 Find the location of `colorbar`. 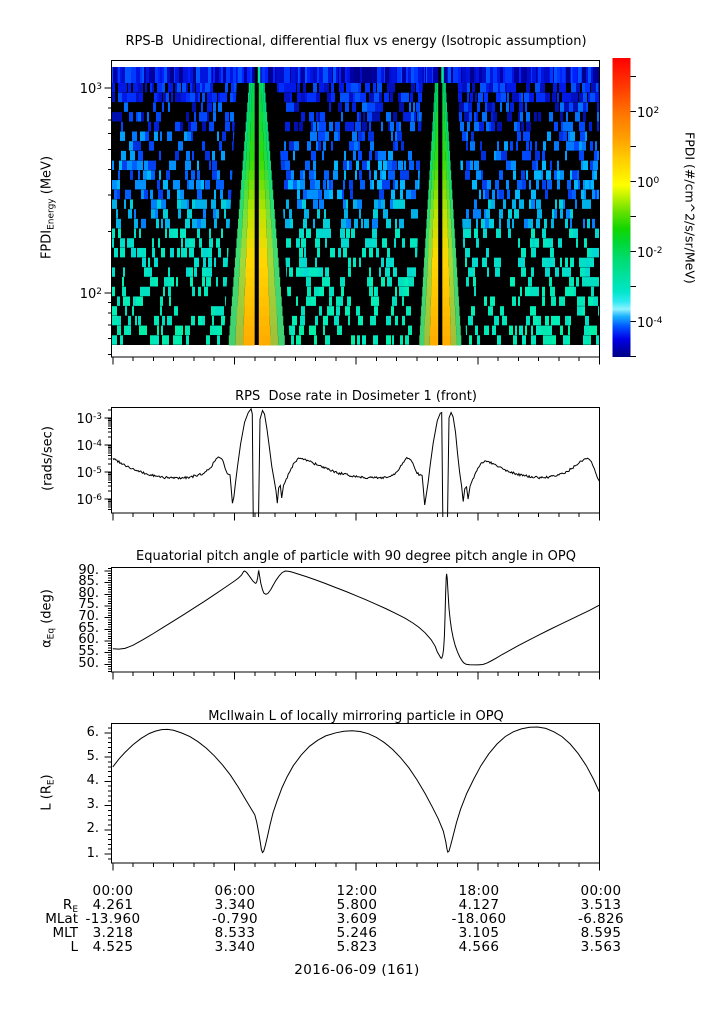

colorbar is located at coordinates (621, 207).